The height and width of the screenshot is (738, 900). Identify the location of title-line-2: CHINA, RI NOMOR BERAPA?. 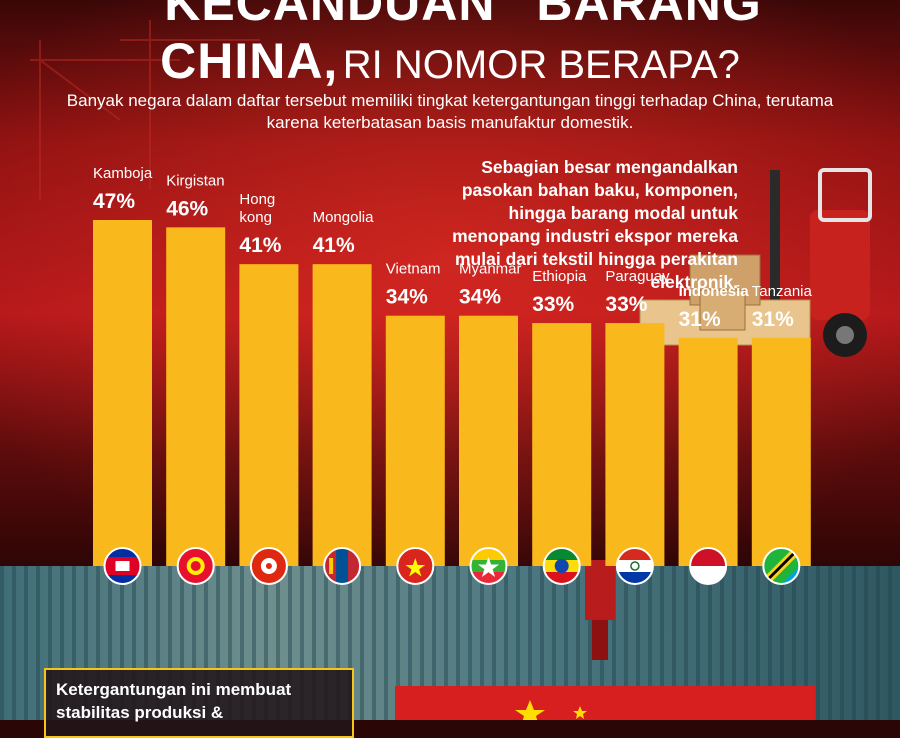
(450, 61).